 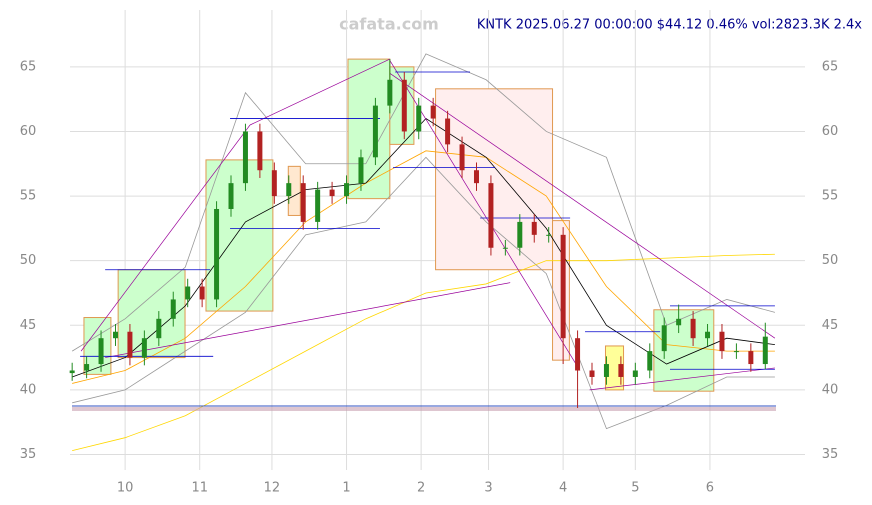 What do you see at coordinates (28, 131) in the screenshot?
I see `y-tick-label: 60` at bounding box center [28, 131].